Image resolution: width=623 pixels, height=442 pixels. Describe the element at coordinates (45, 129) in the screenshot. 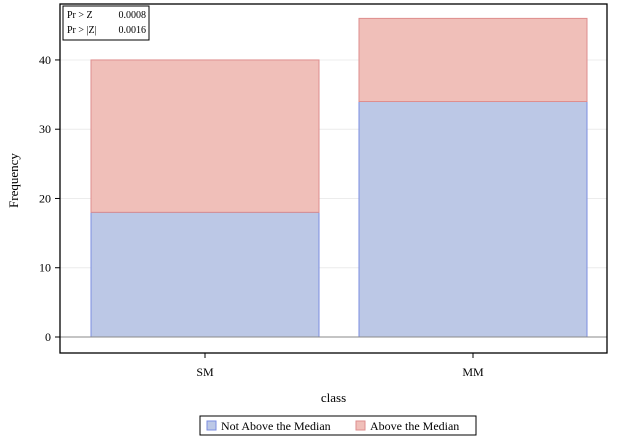

I see `y-tick-label: 30` at that location.